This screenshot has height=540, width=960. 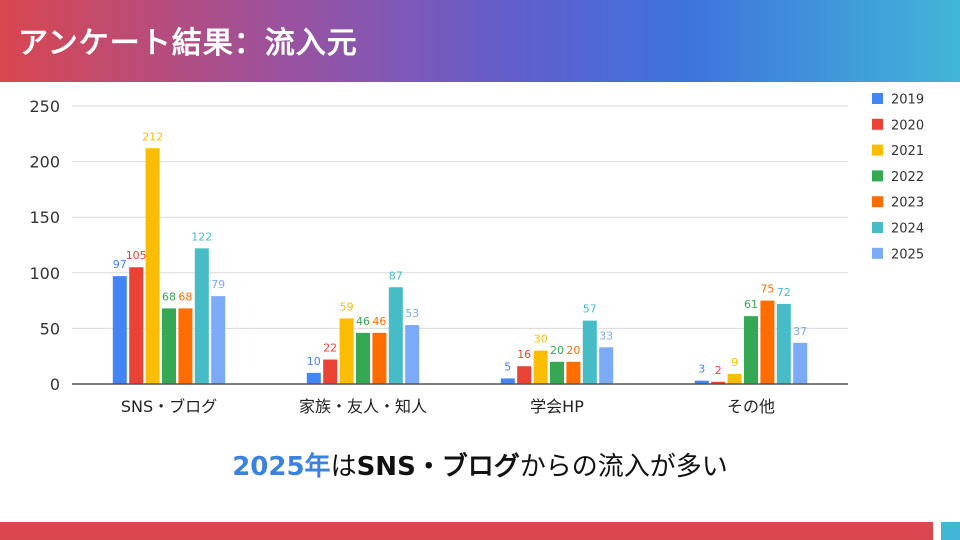 What do you see at coordinates (877, 176) in the screenshot?
I see `legend-swatch-2022` at bounding box center [877, 176].